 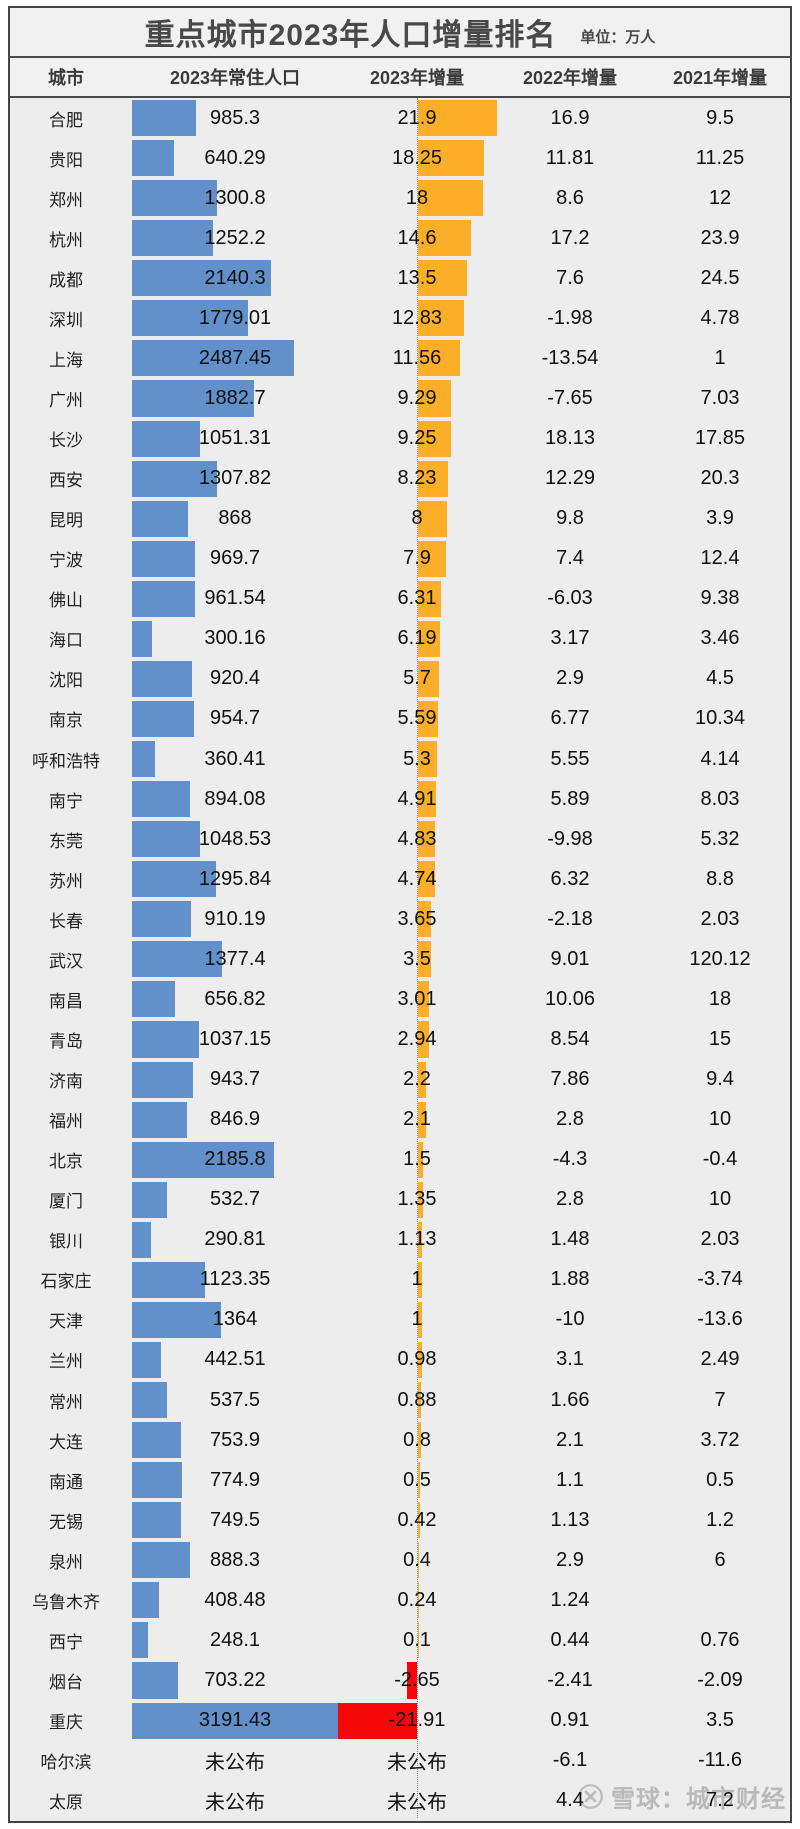 I want to click on population-value: 1364, so click(x=235, y=1319).